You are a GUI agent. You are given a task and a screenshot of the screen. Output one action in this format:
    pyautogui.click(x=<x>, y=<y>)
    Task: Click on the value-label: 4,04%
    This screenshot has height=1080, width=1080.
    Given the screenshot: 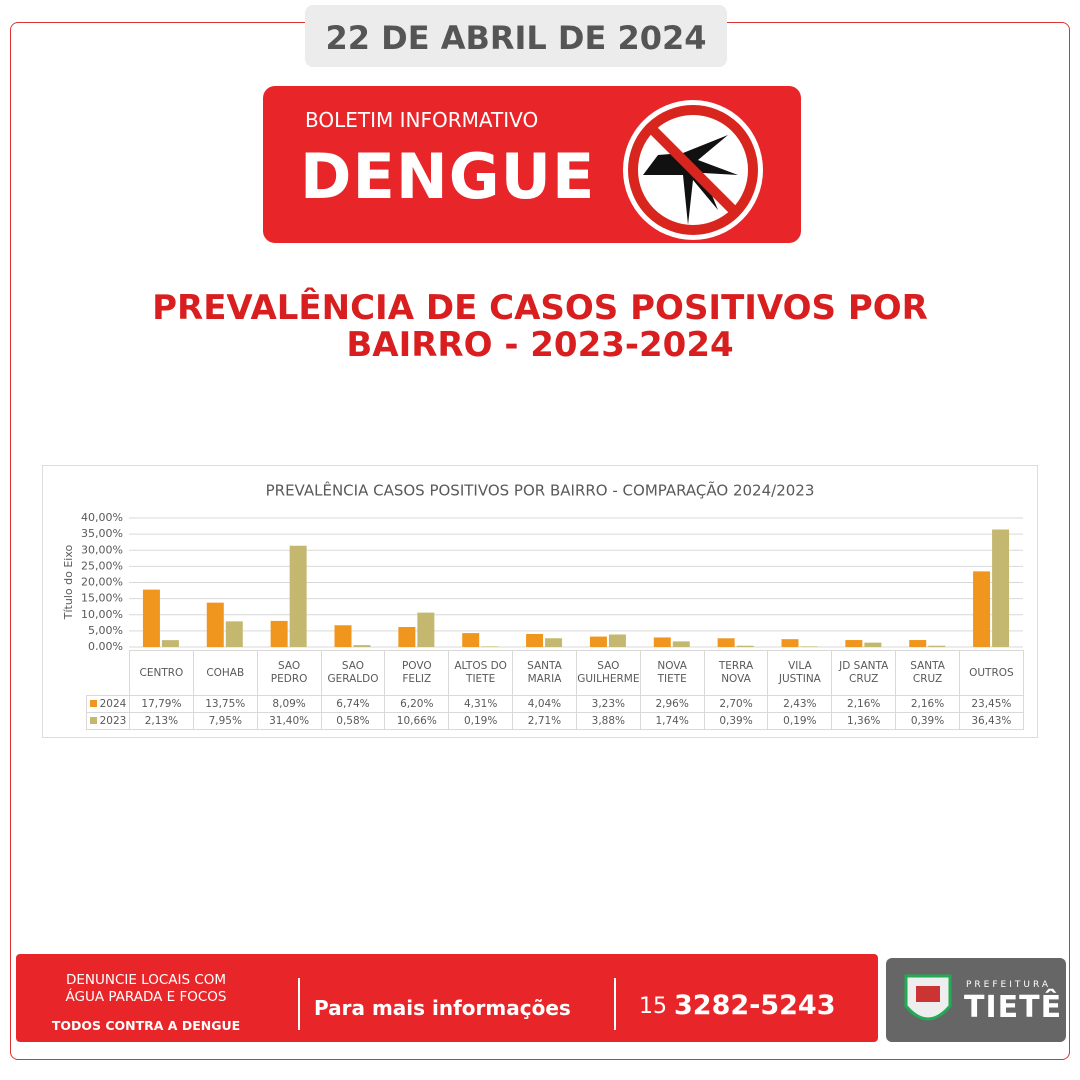 What is the action you would take?
    pyautogui.click(x=544, y=704)
    